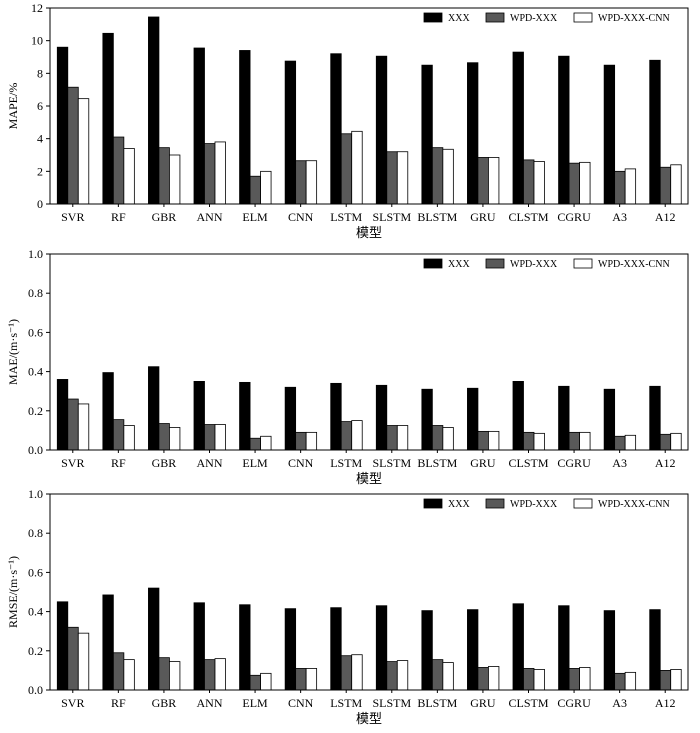 The height and width of the screenshot is (733, 700). I want to click on y-tick-label: 0.4, so click(35, 612).